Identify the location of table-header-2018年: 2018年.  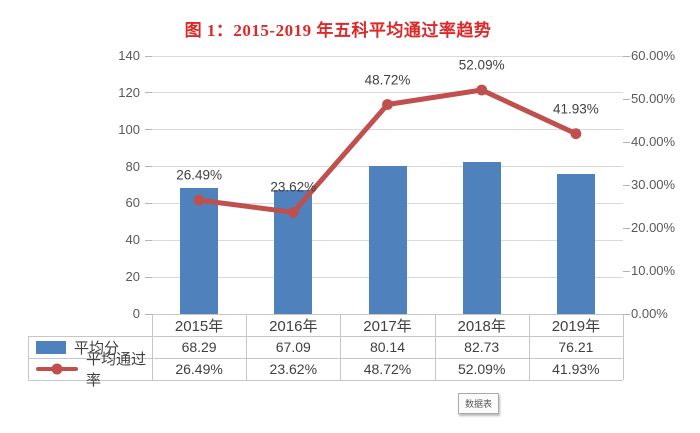
(481, 326).